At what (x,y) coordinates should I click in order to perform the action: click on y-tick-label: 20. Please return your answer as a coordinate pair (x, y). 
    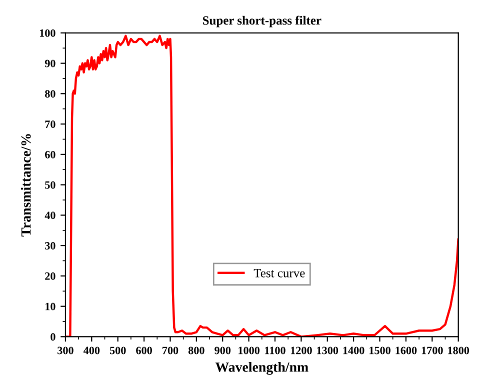
    Looking at the image, I should click on (50, 276).